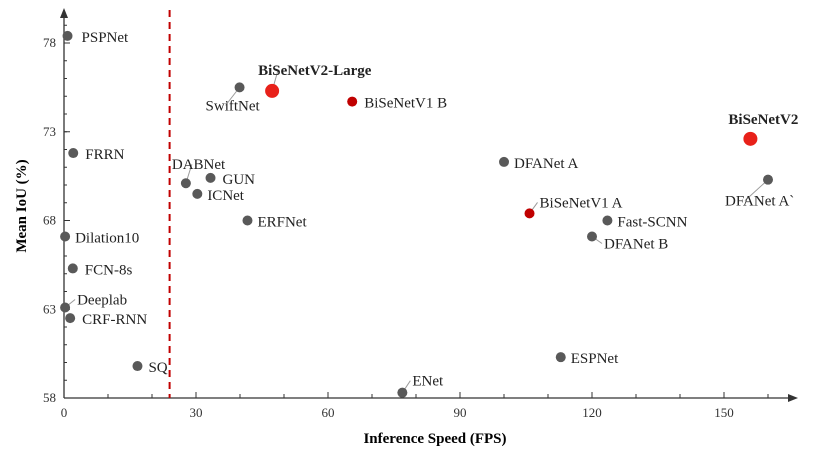 The image size is (817, 449). Describe the element at coordinates (49, 397) in the screenshot. I see `y-tick-label: 58` at that location.